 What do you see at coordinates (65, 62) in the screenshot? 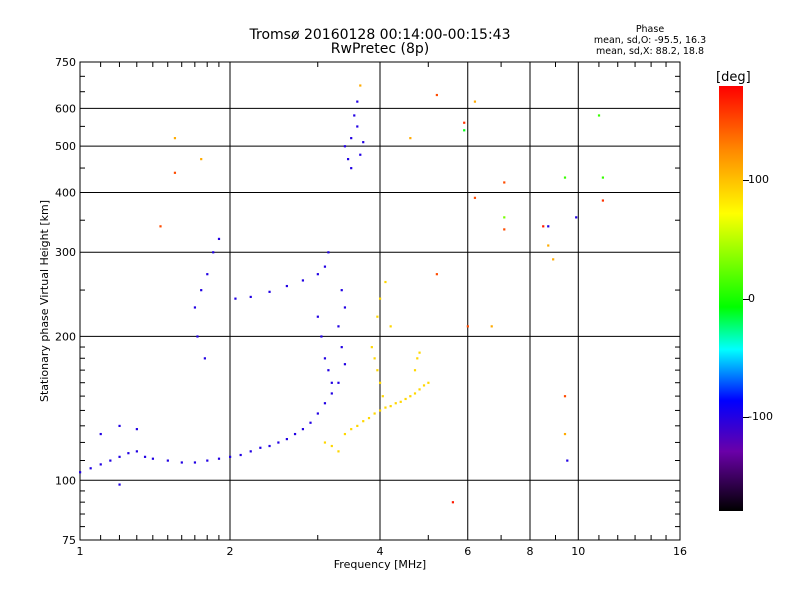
I see `y-tick-label: 750` at bounding box center [65, 62].